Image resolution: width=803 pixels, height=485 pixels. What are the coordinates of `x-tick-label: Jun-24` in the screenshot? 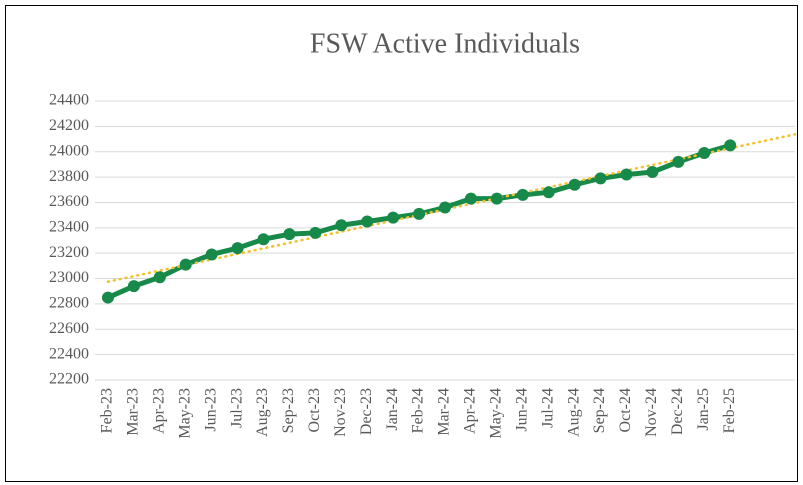 It's located at (521, 410).